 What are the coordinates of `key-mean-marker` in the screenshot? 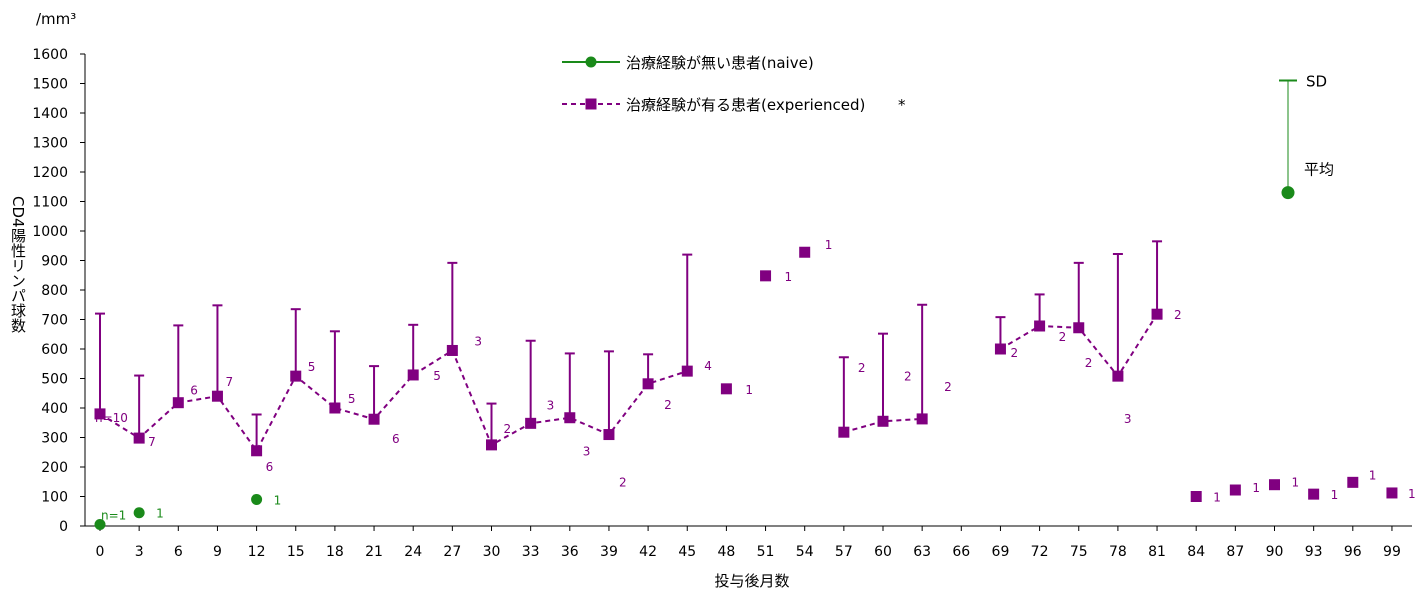 It's located at (1288, 193).